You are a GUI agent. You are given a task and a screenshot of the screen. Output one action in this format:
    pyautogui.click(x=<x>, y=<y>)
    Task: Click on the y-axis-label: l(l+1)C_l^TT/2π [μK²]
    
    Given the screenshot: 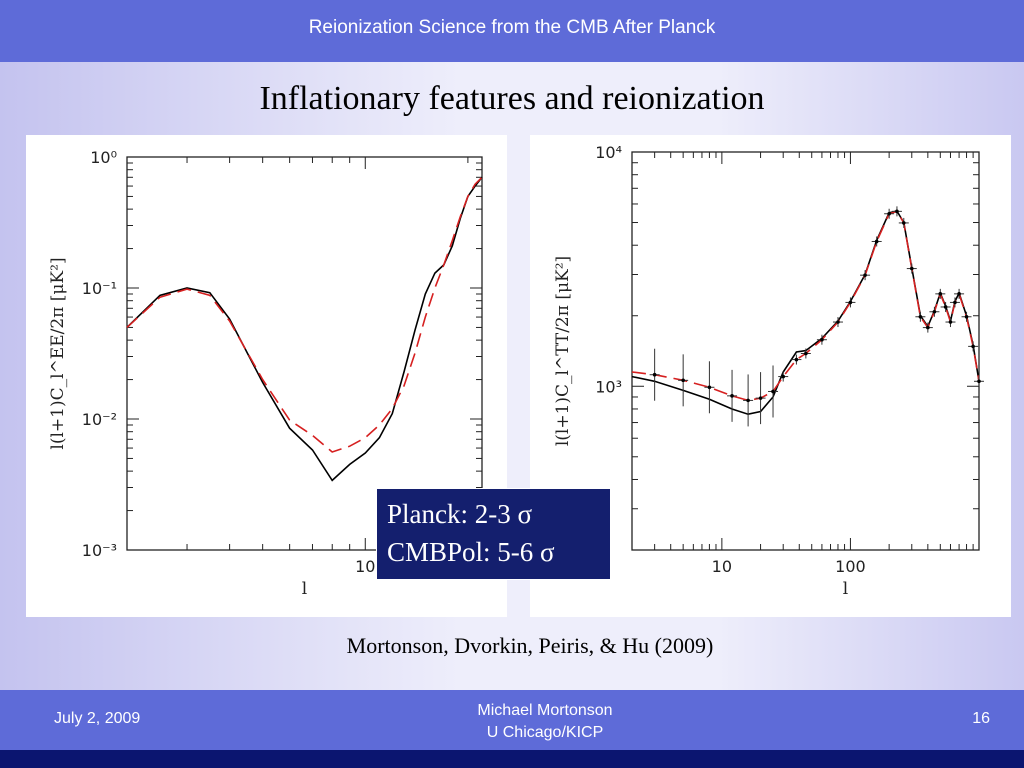 What is the action you would take?
    pyautogui.click(x=563, y=351)
    